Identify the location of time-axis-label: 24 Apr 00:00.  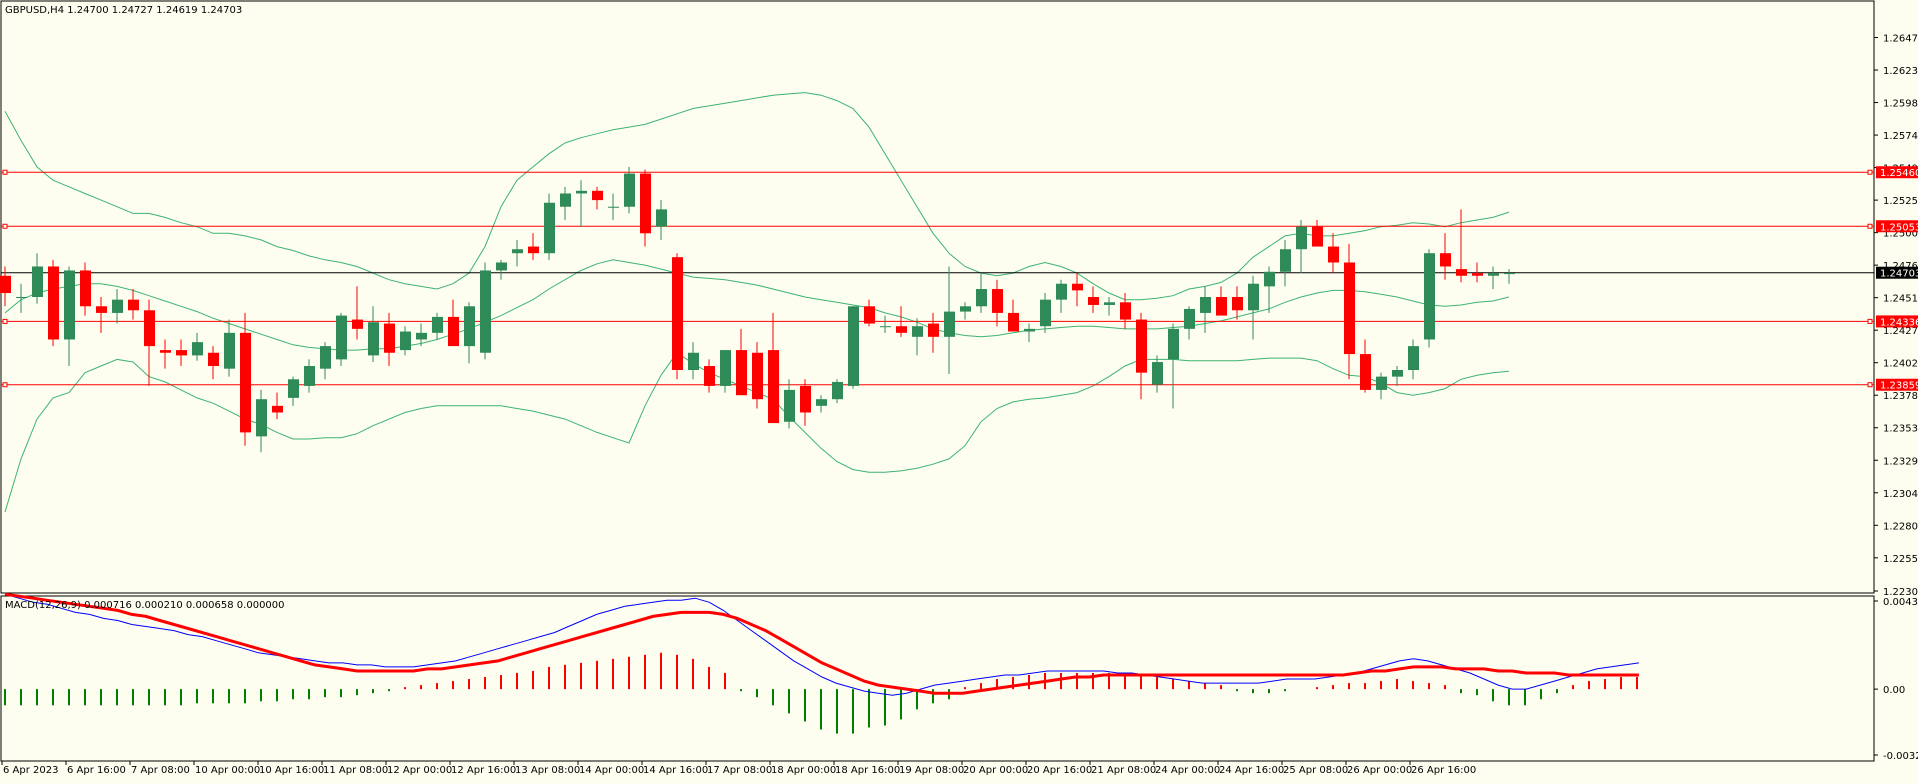
(1187, 770).